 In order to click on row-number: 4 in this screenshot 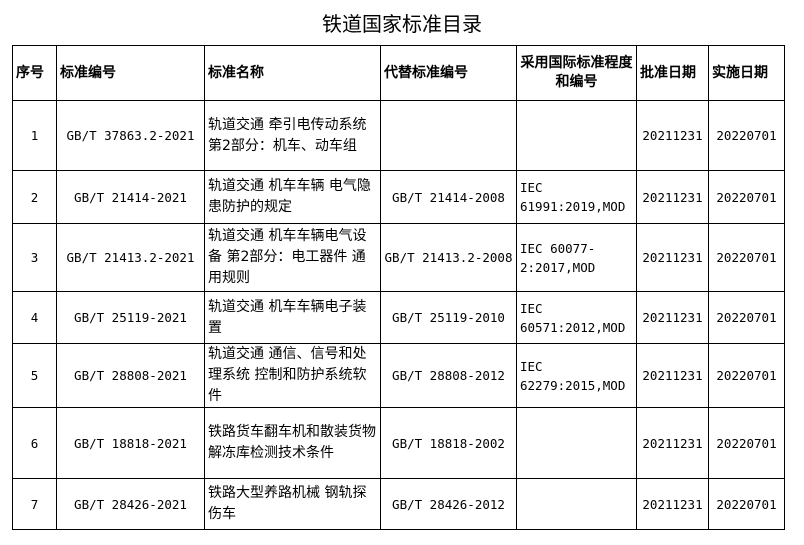, I will do `click(34, 317)`.